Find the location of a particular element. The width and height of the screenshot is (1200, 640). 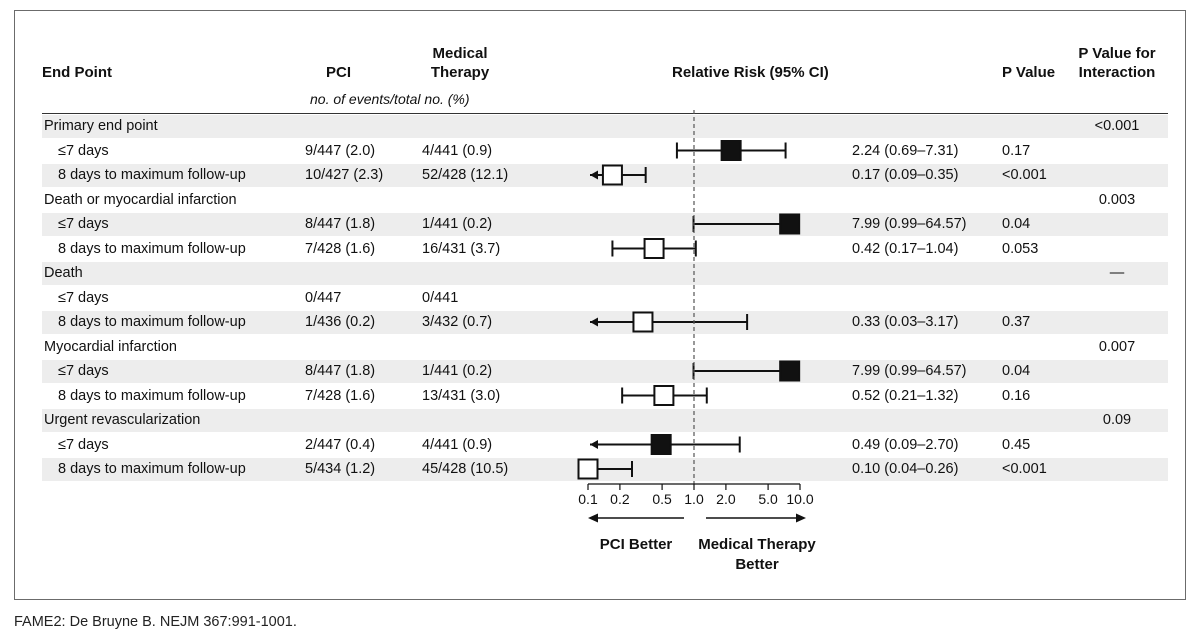

medical-better-label-line1: Medical Therapy is located at coordinates (757, 544).